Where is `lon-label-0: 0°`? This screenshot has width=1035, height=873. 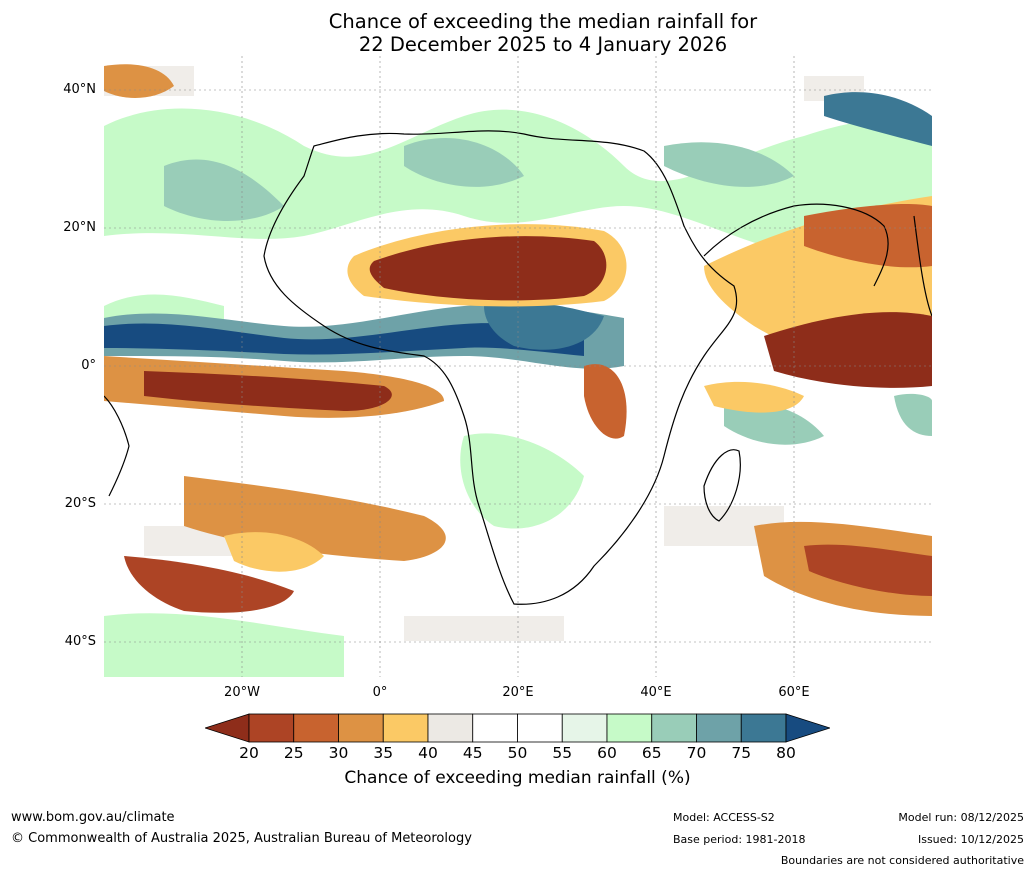
lon-label-0: 0° is located at coordinates (380, 692).